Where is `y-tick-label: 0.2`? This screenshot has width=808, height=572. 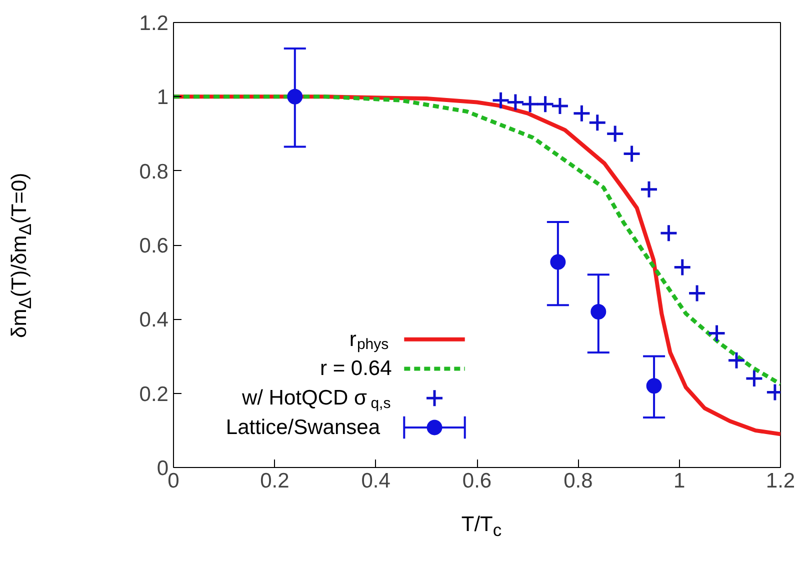 y-tick-label: 0.2 is located at coordinates (154, 394).